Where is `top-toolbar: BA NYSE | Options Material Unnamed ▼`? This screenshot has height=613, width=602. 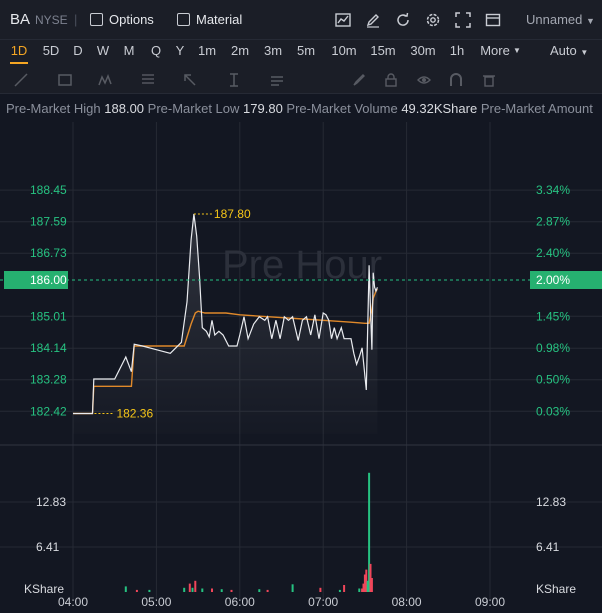
top-toolbar: BA NYSE | Options Material Unnamed ▼ is located at coordinates (301, 20).